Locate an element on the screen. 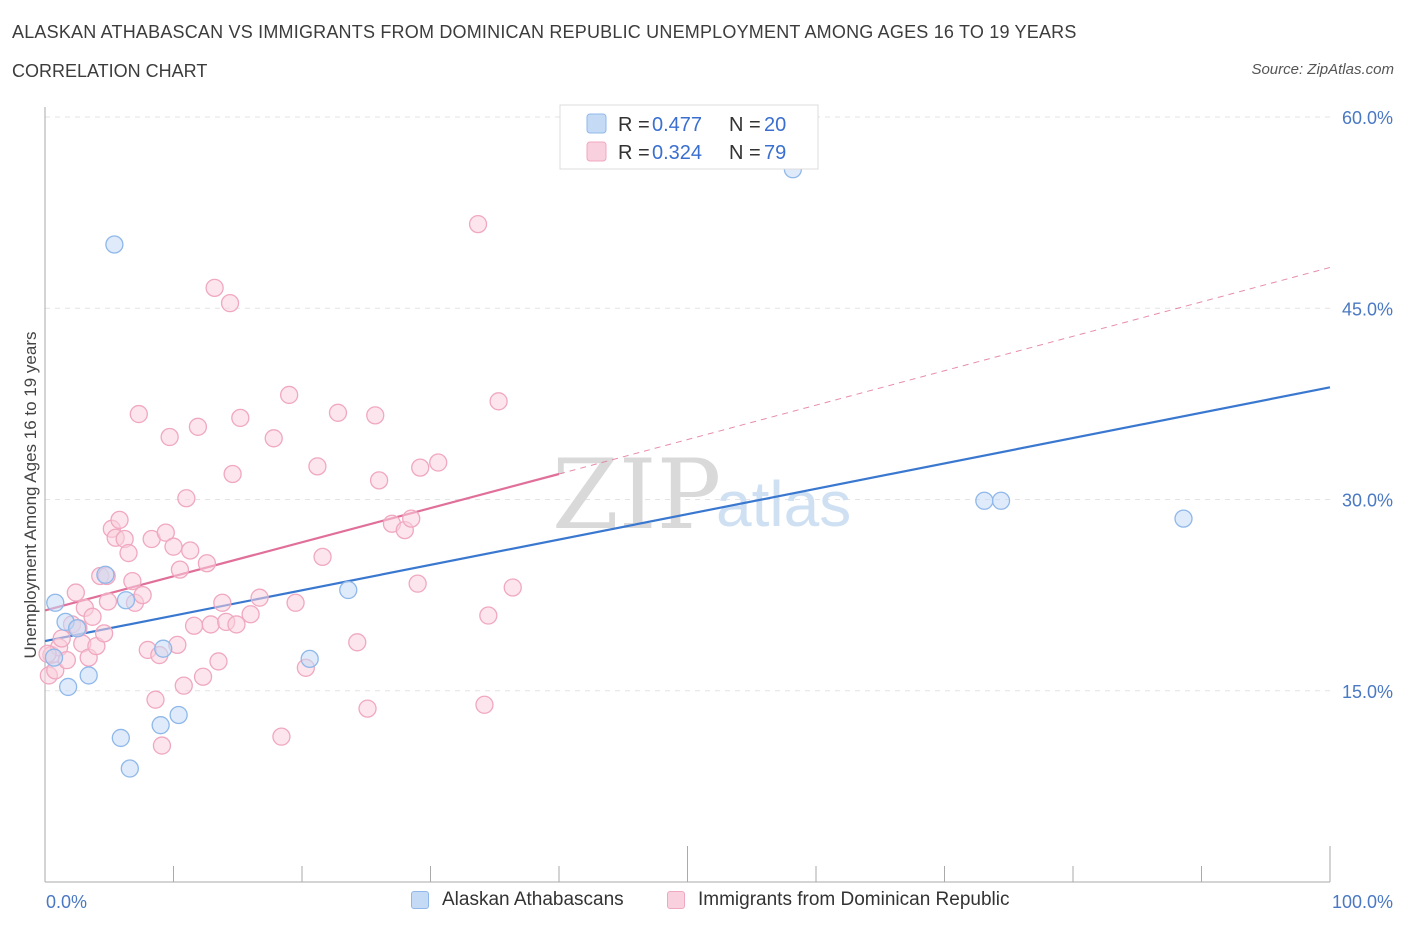 The width and height of the screenshot is (1406, 930). watermark: ZIP atlas is located at coordinates (701, 495).